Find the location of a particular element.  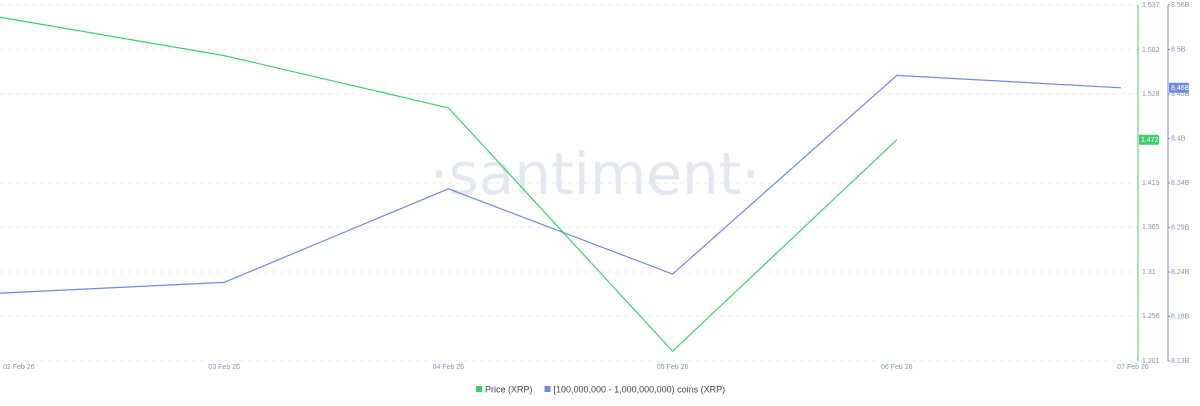

y-tick-label: 1.582 is located at coordinates (1151, 50).